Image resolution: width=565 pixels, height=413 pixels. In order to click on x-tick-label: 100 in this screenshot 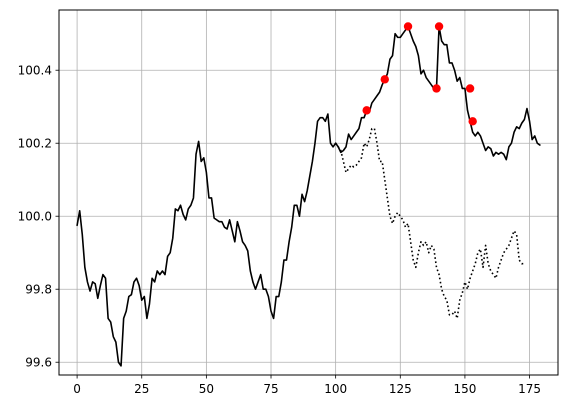, I will do `click(335, 389)`.